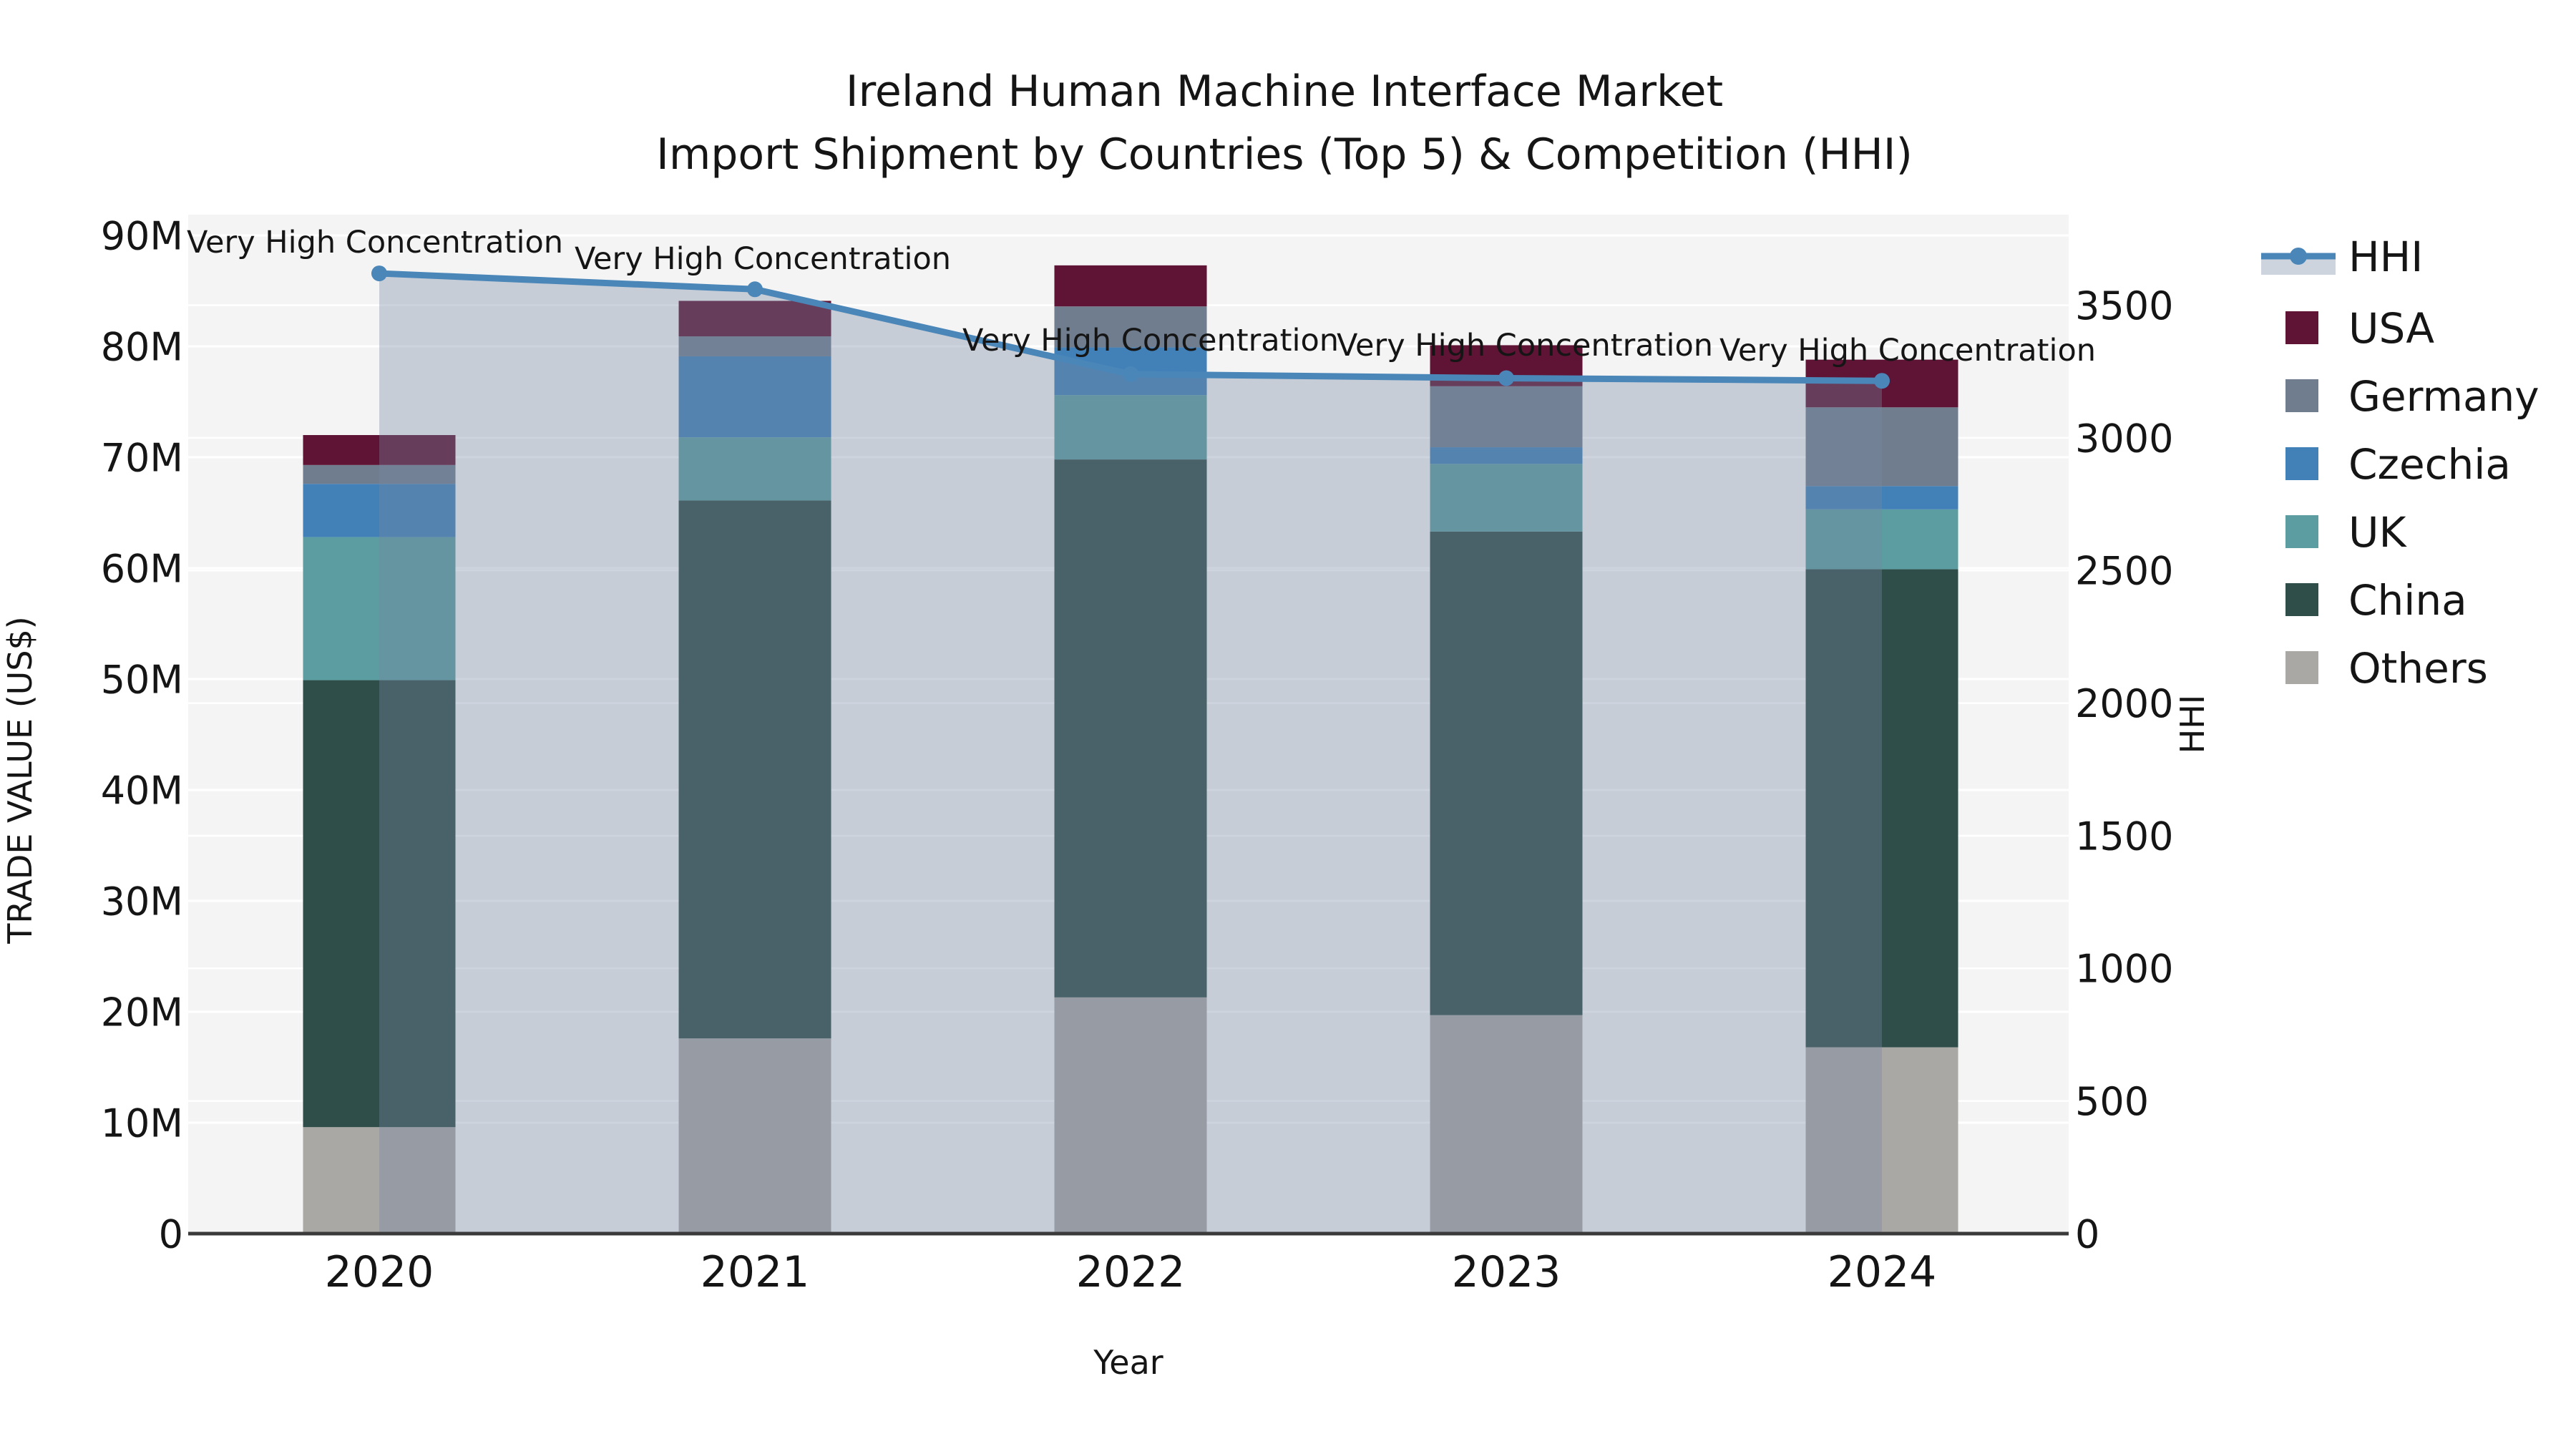 The width and height of the screenshot is (2576, 1449). What do you see at coordinates (1130, 286) in the screenshot?
I see `bar-segment-usa-2022` at bounding box center [1130, 286].